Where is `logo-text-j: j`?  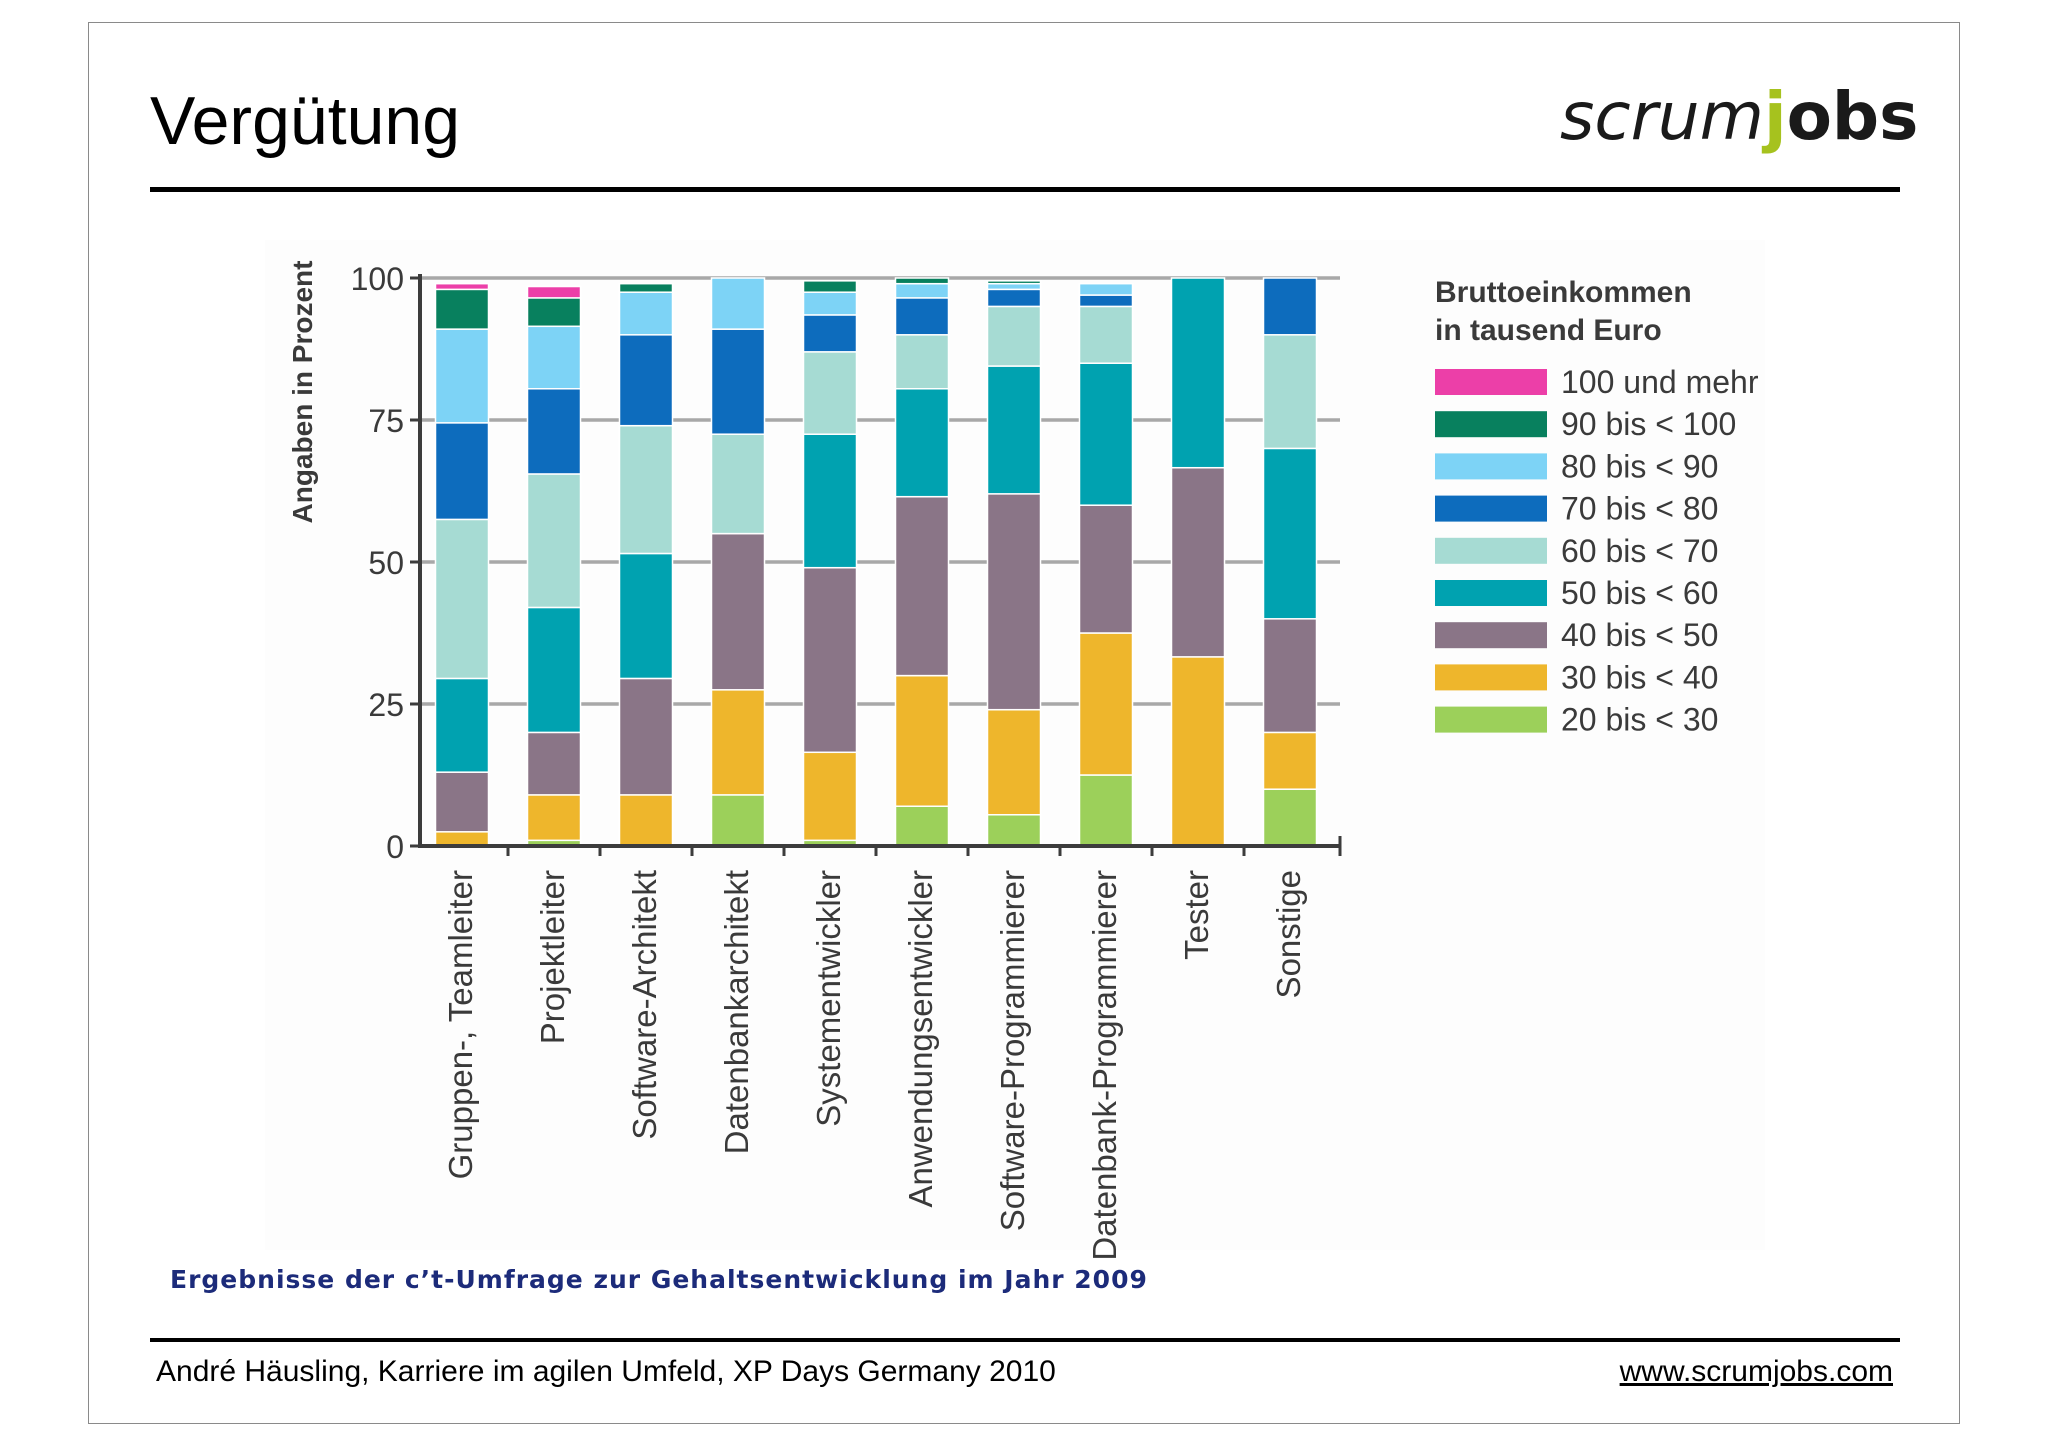
logo-text-j: j is located at coordinates (1775, 116).